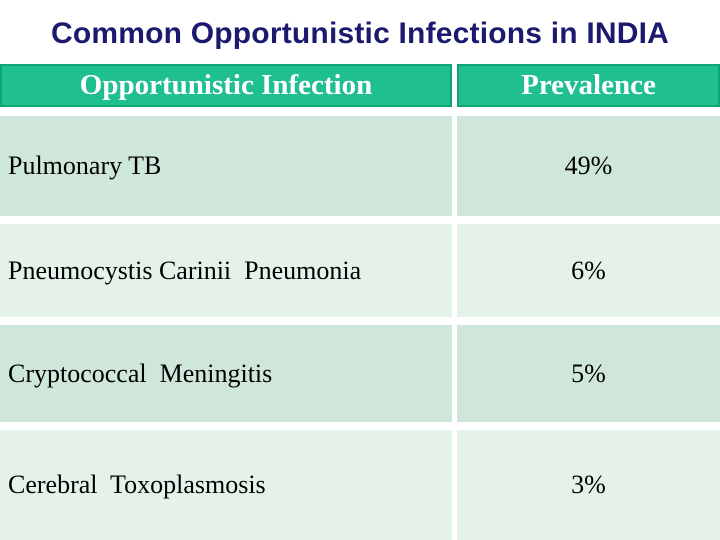 Image resolution: width=720 pixels, height=540 pixels. I want to click on infection-cell: Cryptococcal Meningitis, so click(226, 373).